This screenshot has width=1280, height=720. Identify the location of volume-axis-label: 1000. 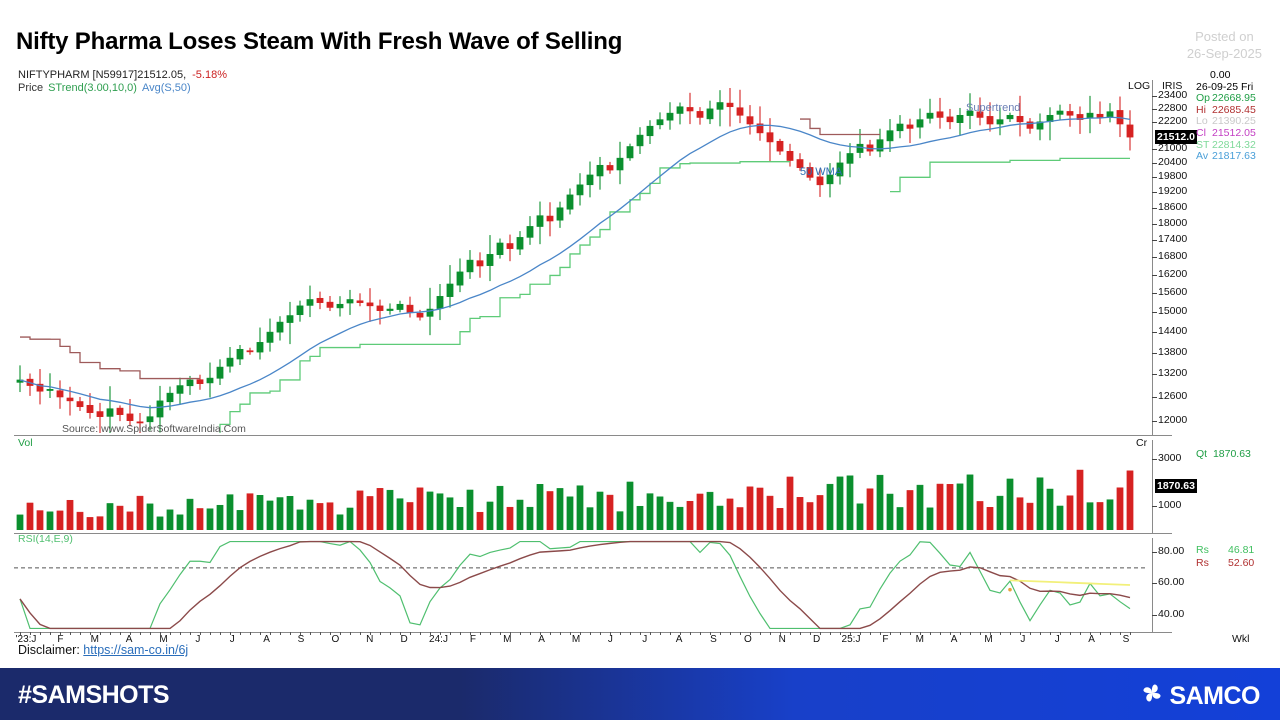
(1170, 505).